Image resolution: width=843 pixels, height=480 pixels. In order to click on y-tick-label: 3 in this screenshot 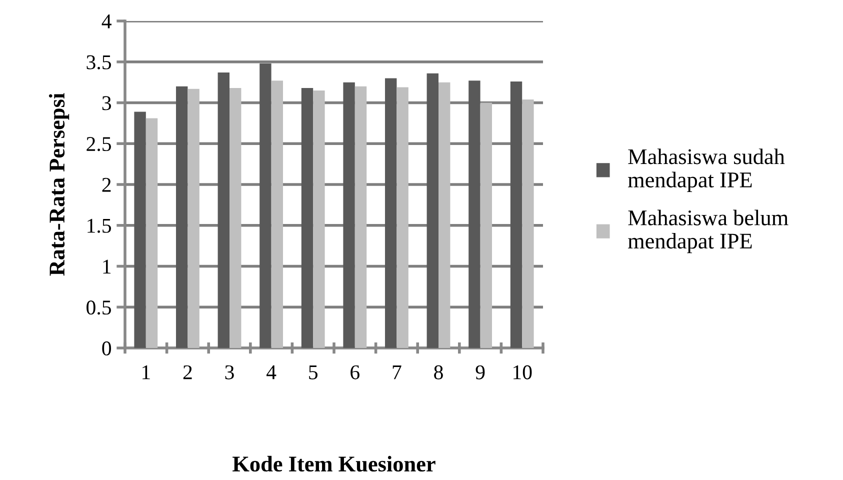, I will do `click(106, 103)`.